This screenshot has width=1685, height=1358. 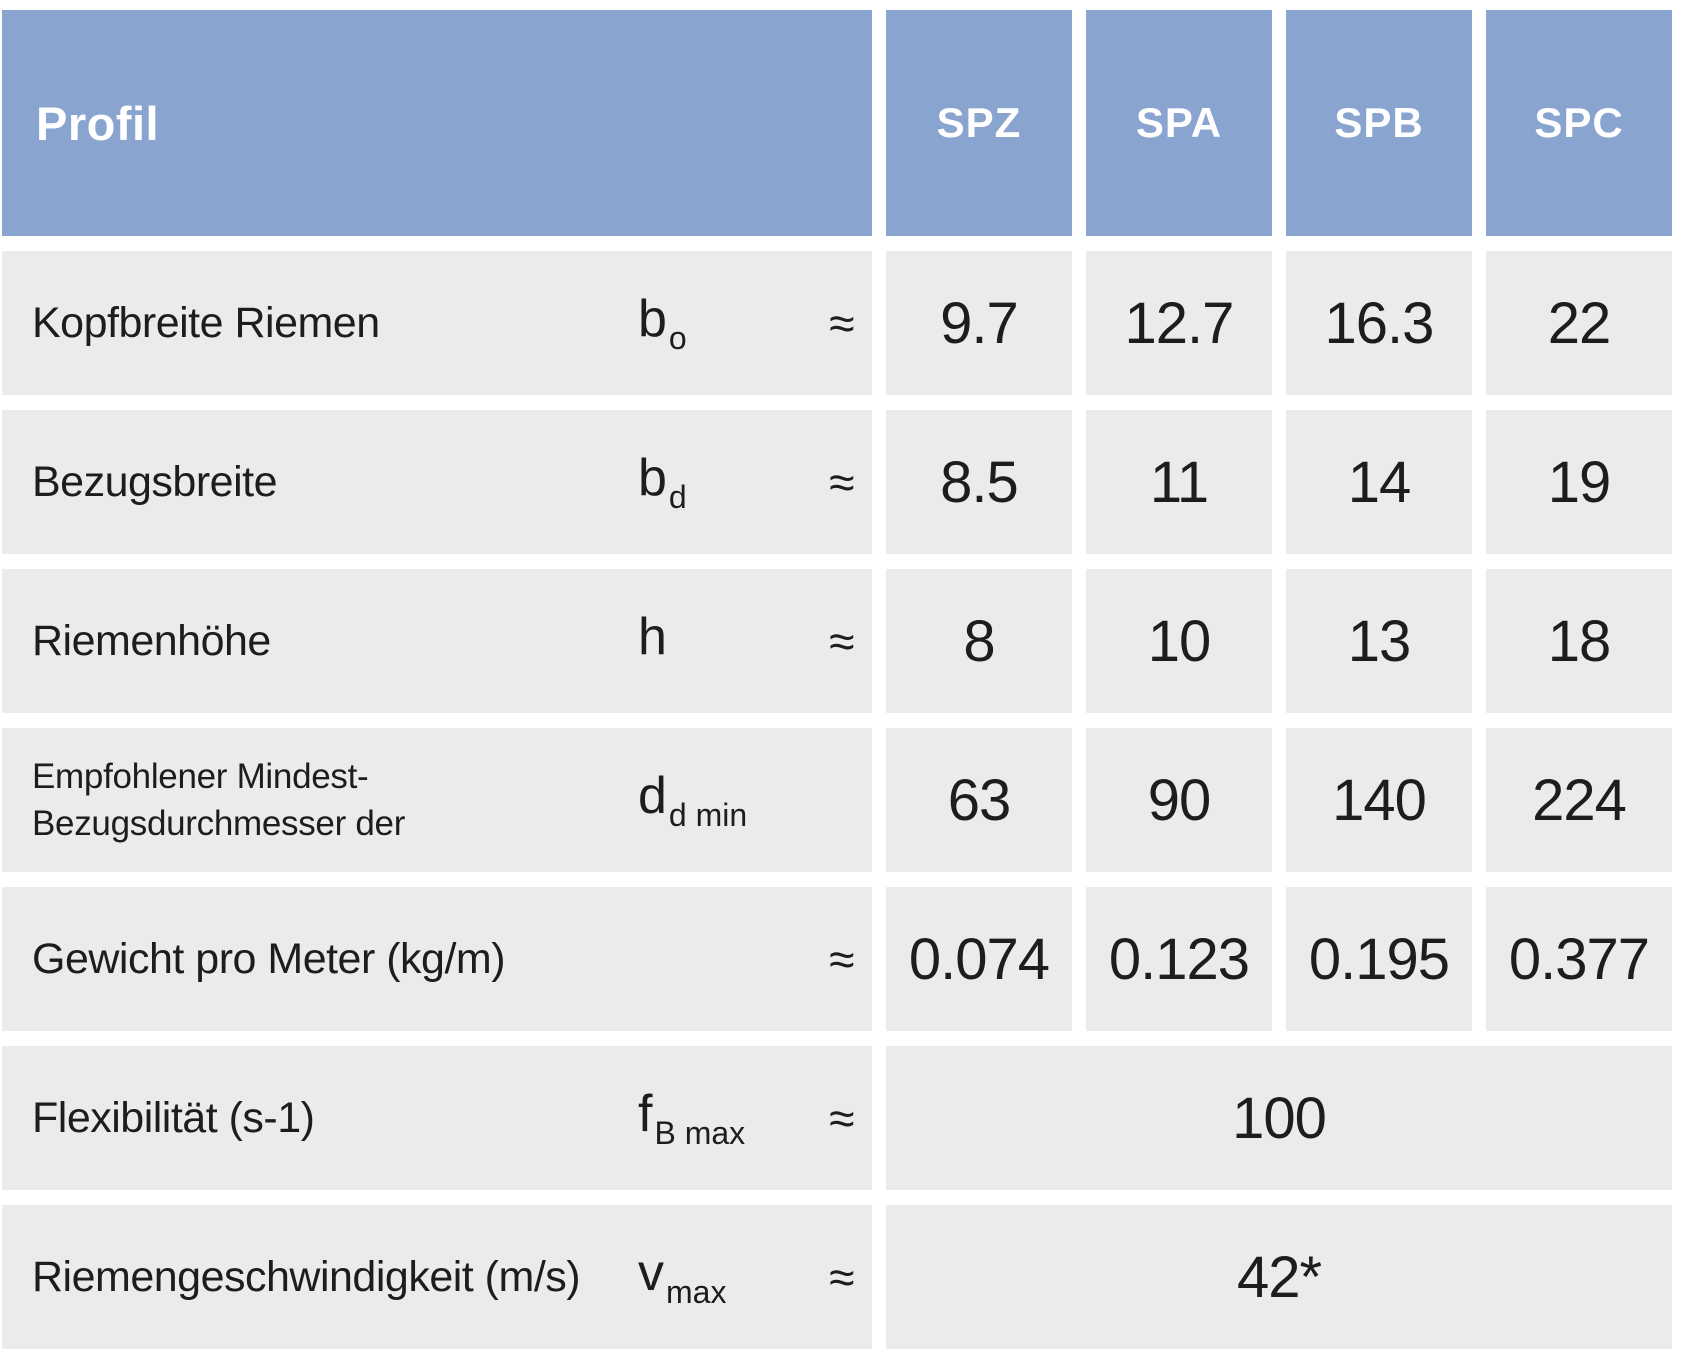 I want to click on row-mindestdurchmesser-symbol: dd min, so click(x=693, y=800).